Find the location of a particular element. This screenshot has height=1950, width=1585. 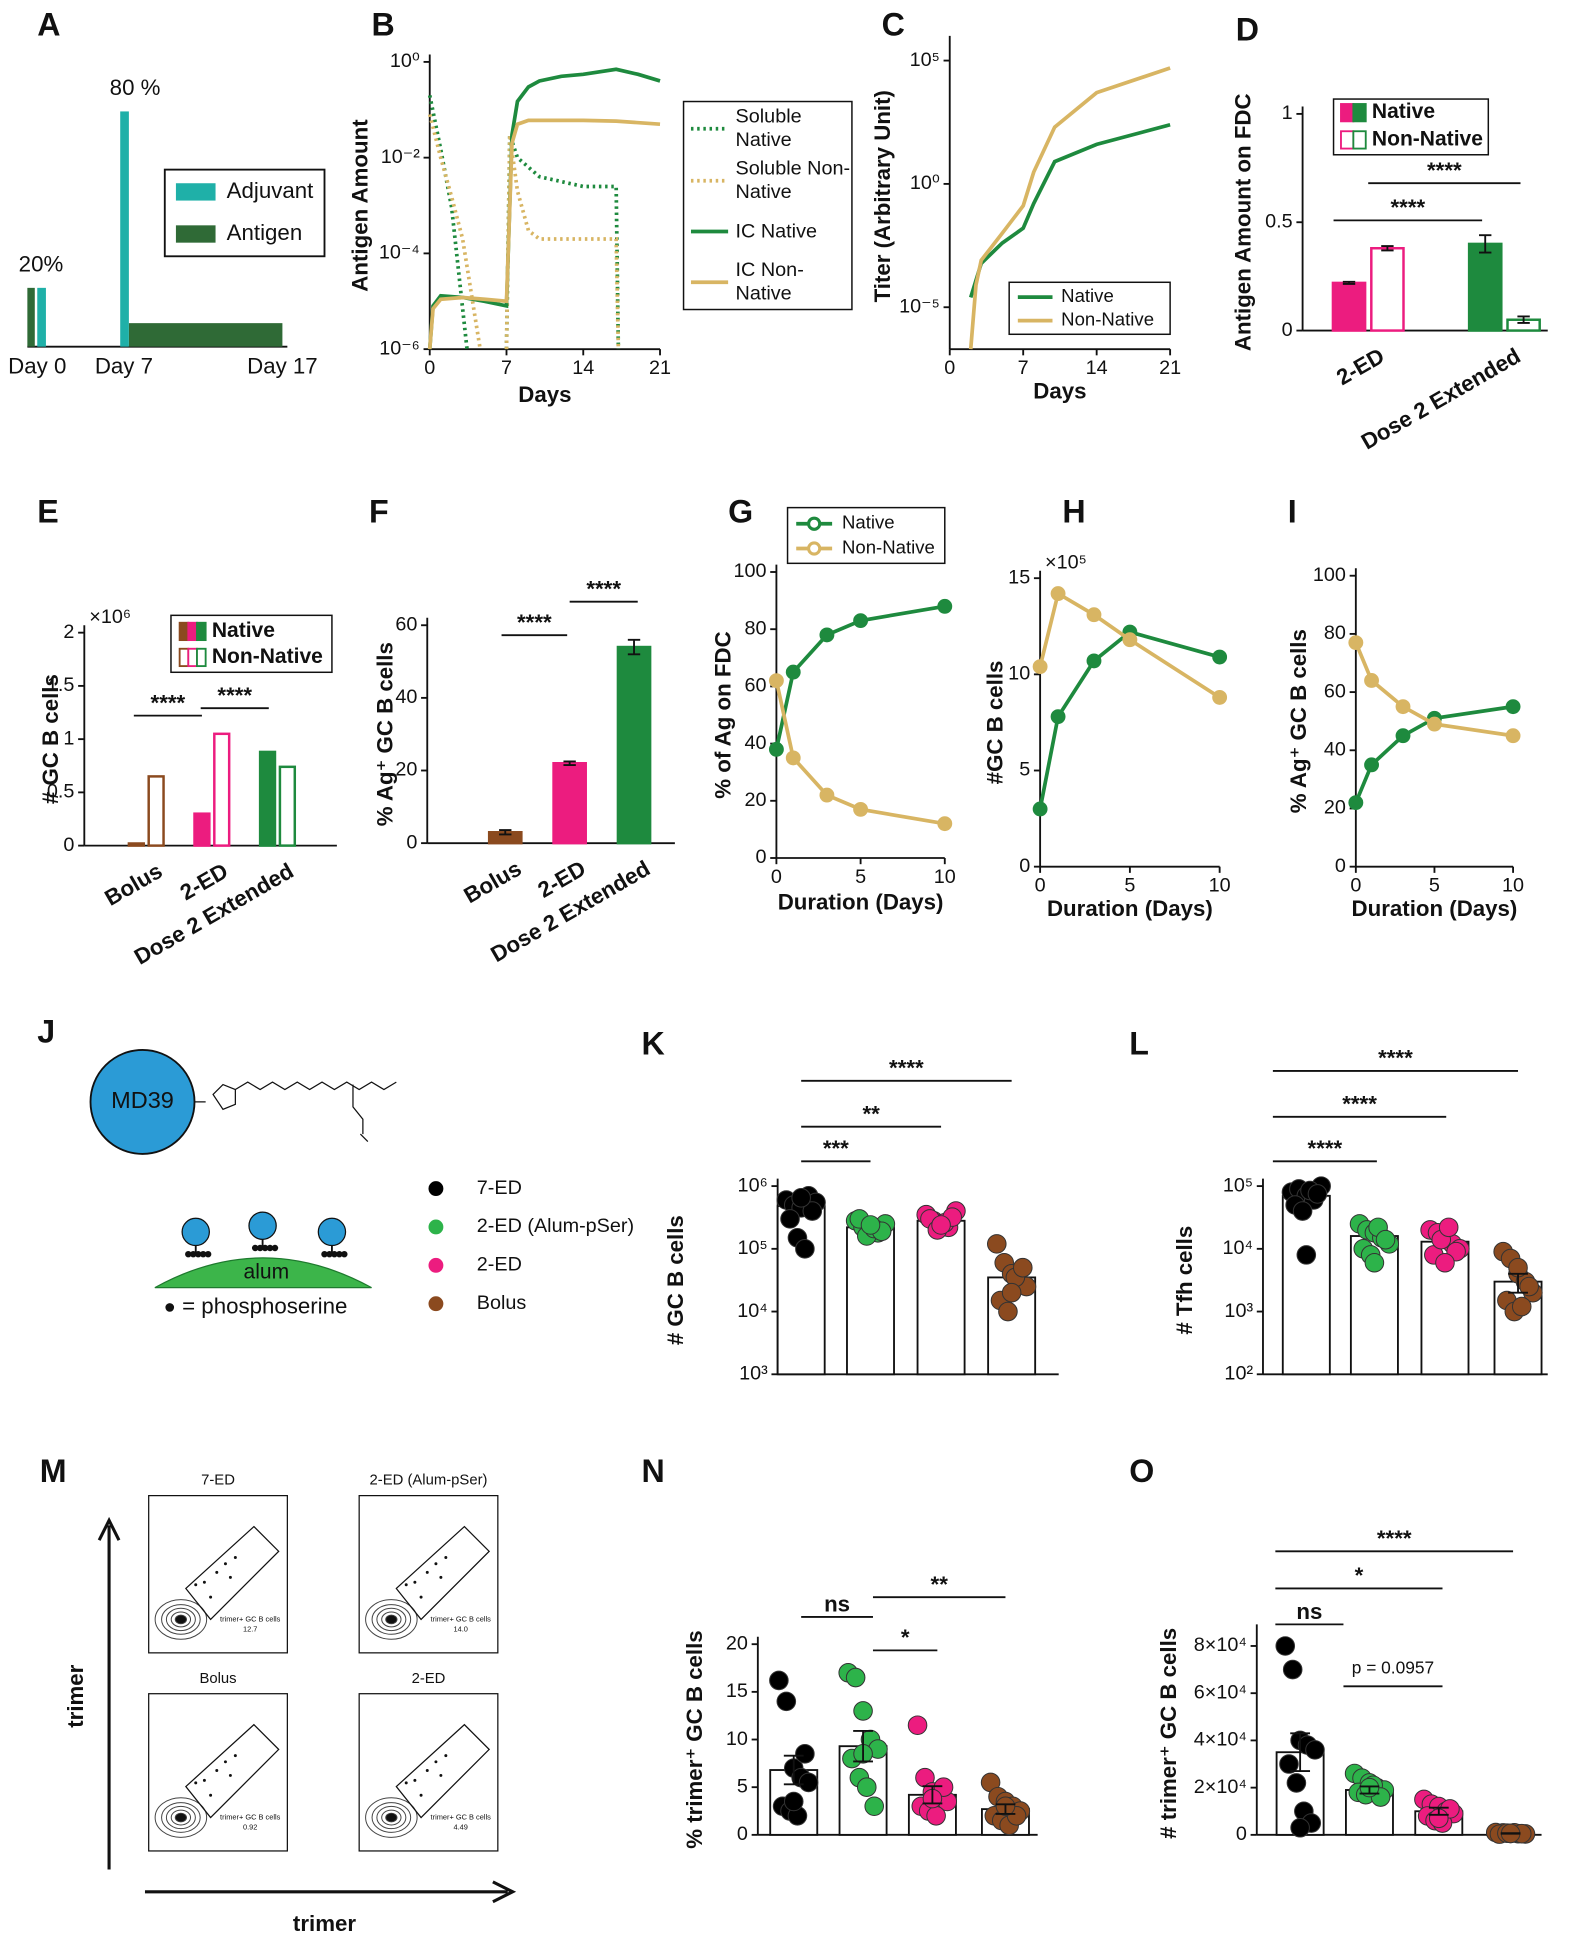

x-tick-label: 0 is located at coordinates (1040, 886).